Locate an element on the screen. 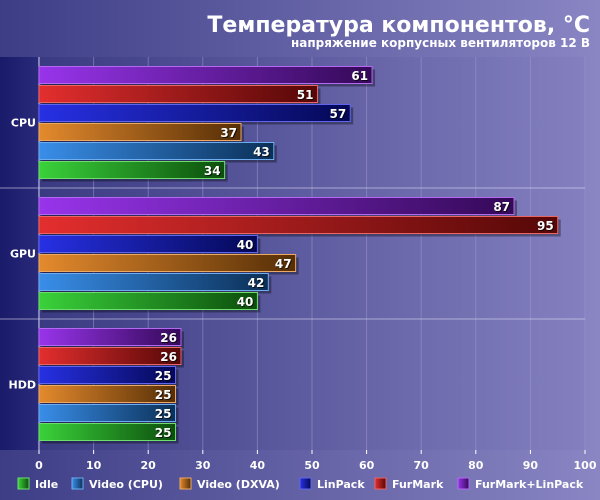  category-labels: CPU GPU HDD is located at coordinates (22, 254).